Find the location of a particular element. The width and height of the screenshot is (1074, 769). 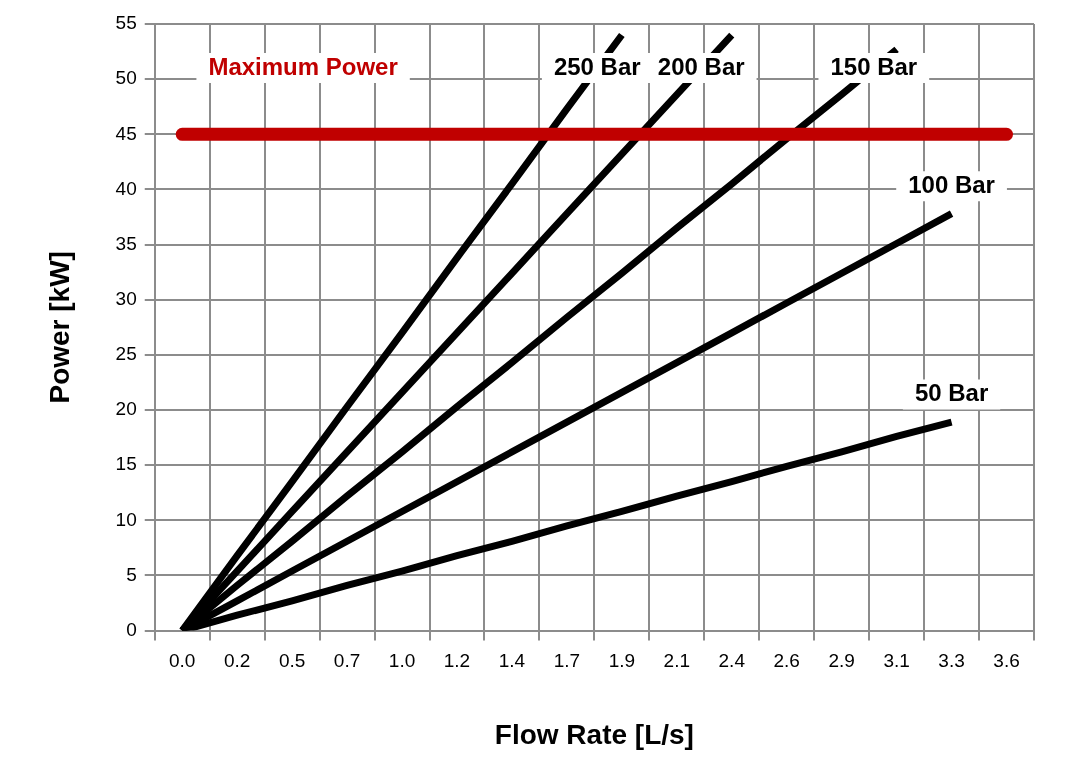

y-tick-label: 50 is located at coordinates (126, 78).